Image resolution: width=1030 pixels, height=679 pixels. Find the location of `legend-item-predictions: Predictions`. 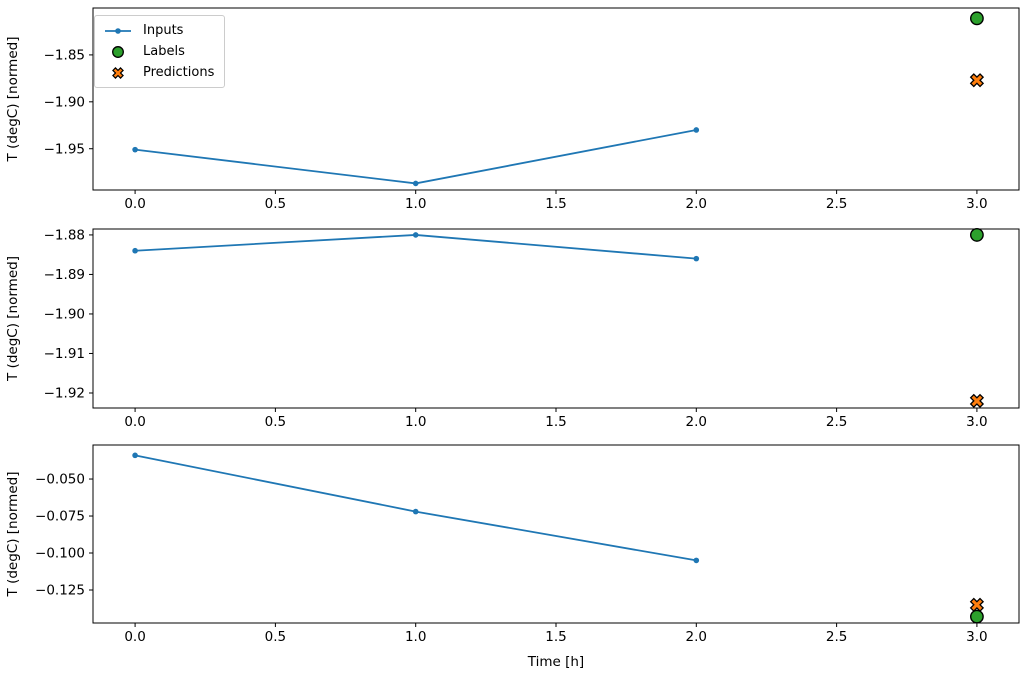

legend-item-predictions: Predictions is located at coordinates (159, 72).